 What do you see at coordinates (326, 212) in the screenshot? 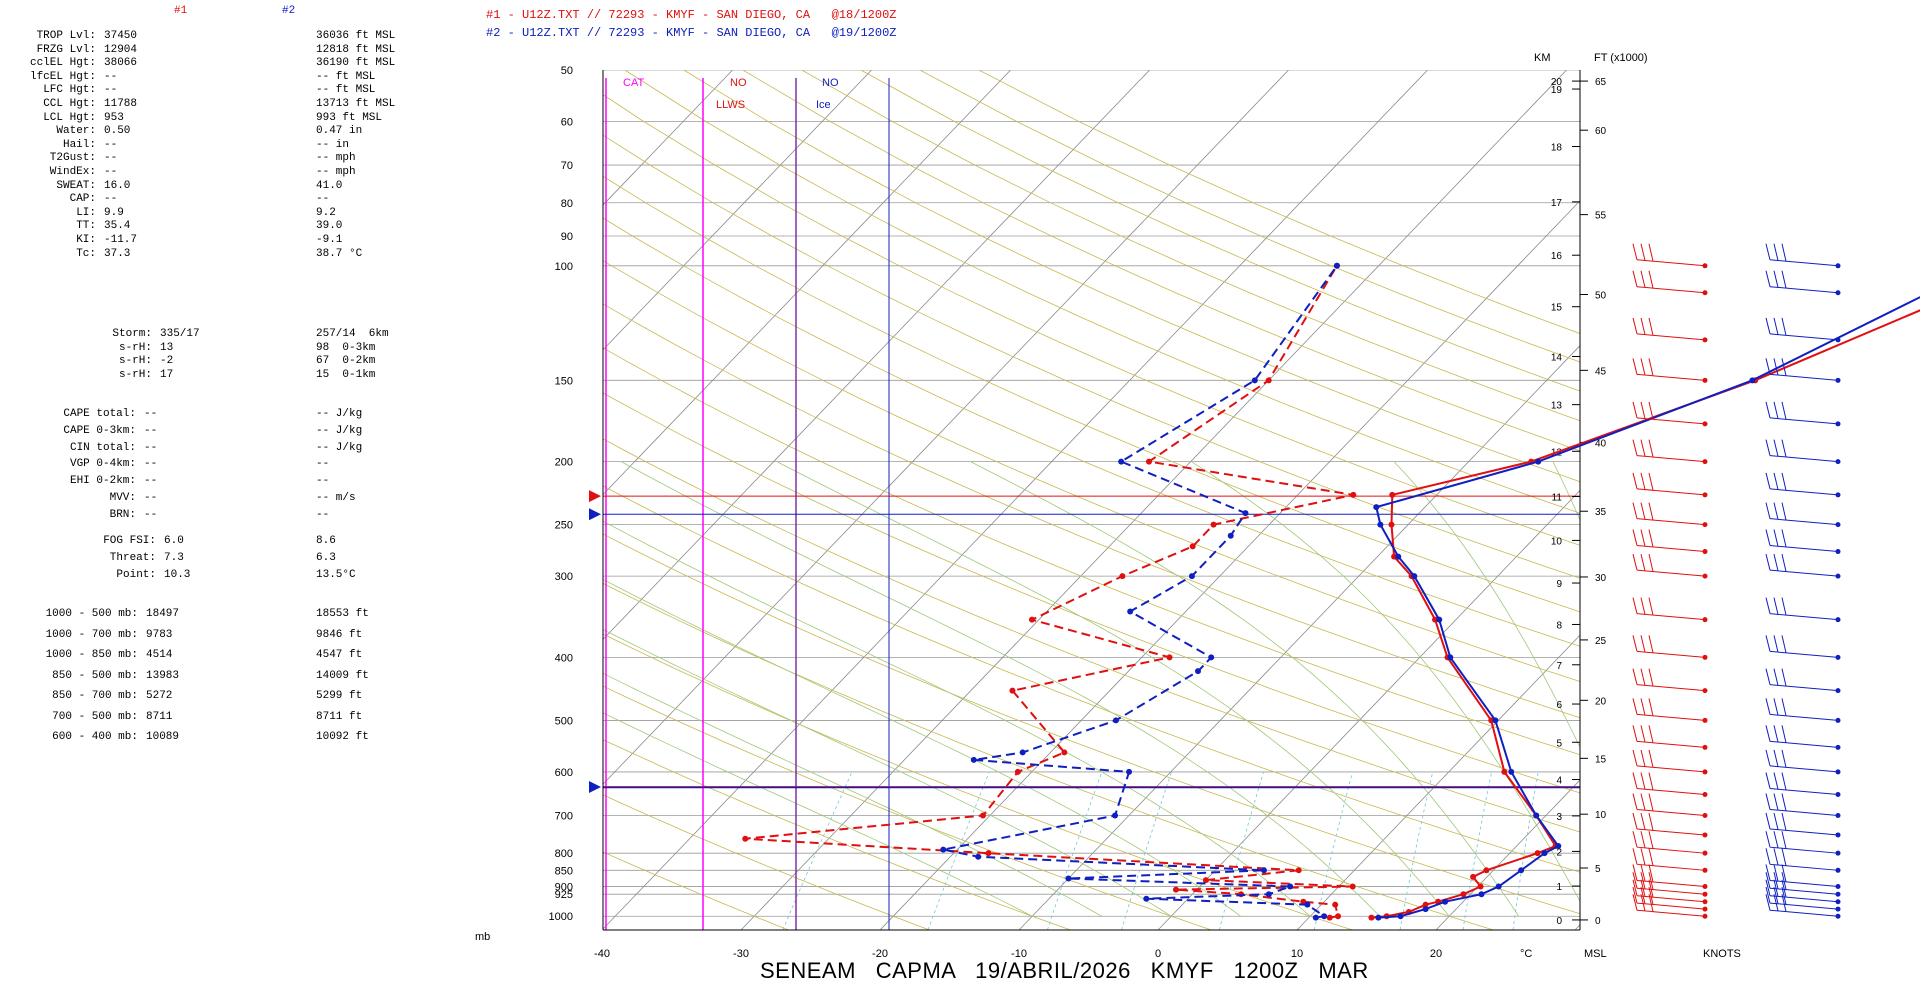
I see `stat-value-2: 9.2` at bounding box center [326, 212].